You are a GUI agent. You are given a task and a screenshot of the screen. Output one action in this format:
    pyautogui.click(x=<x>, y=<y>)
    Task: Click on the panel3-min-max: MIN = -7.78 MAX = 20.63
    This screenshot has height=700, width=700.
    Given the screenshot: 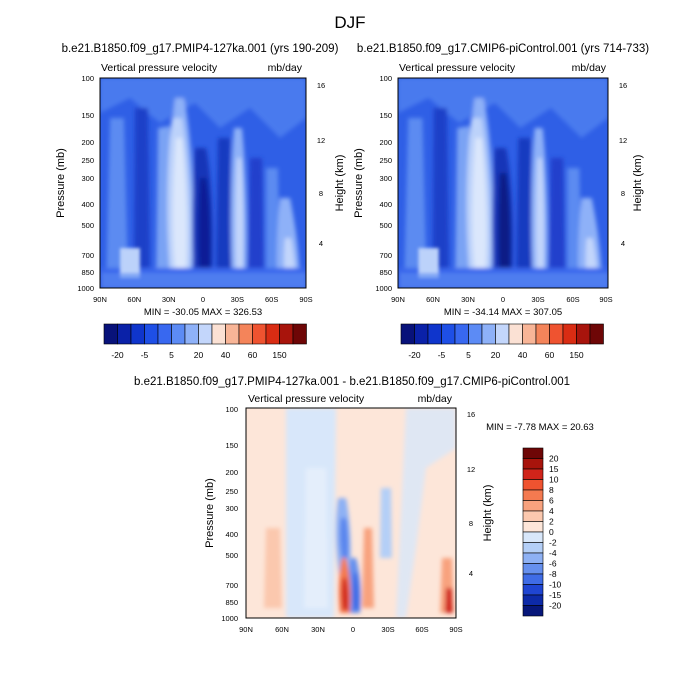 What is the action you would take?
    pyautogui.click(x=540, y=427)
    